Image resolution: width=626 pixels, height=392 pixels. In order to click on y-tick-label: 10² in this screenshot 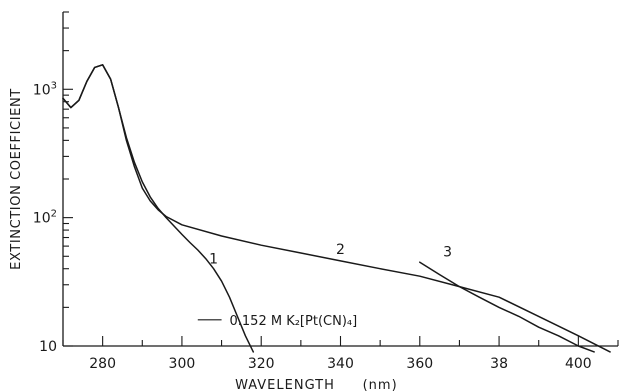, I will do `click(45, 218)`.